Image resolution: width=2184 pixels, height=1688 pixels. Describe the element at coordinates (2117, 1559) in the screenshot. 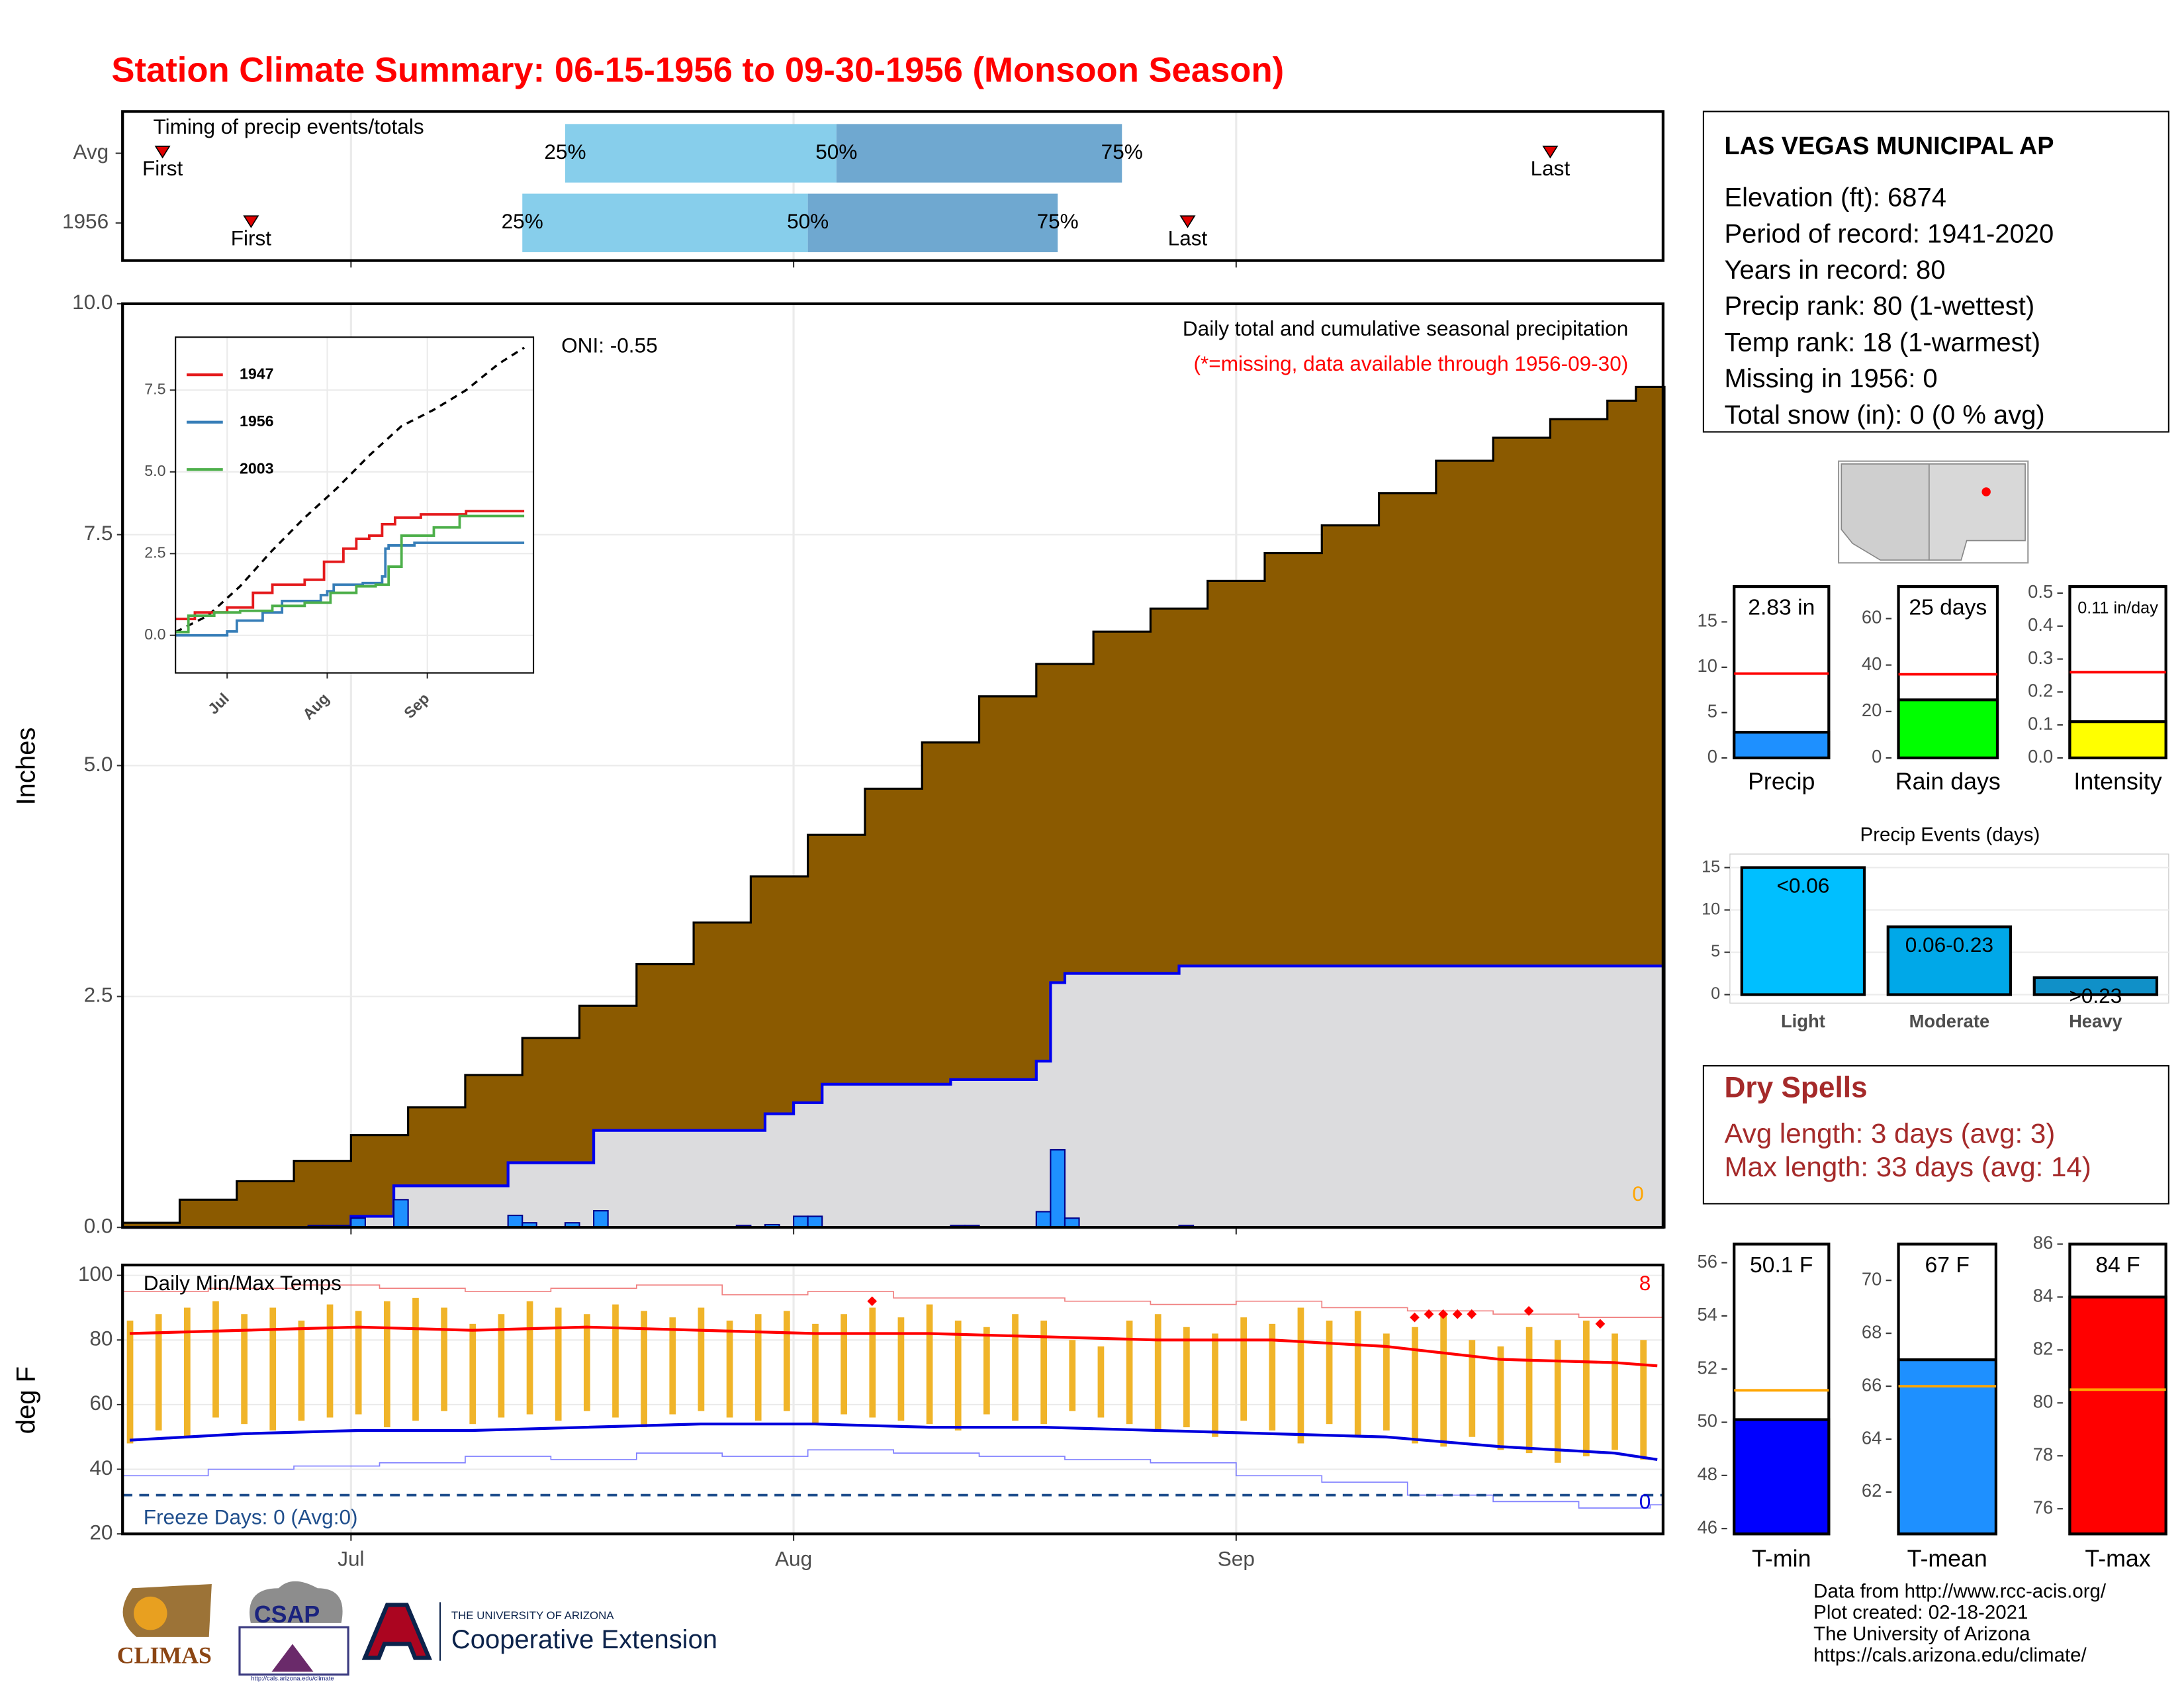

I see `summary-label: T-max` at that location.